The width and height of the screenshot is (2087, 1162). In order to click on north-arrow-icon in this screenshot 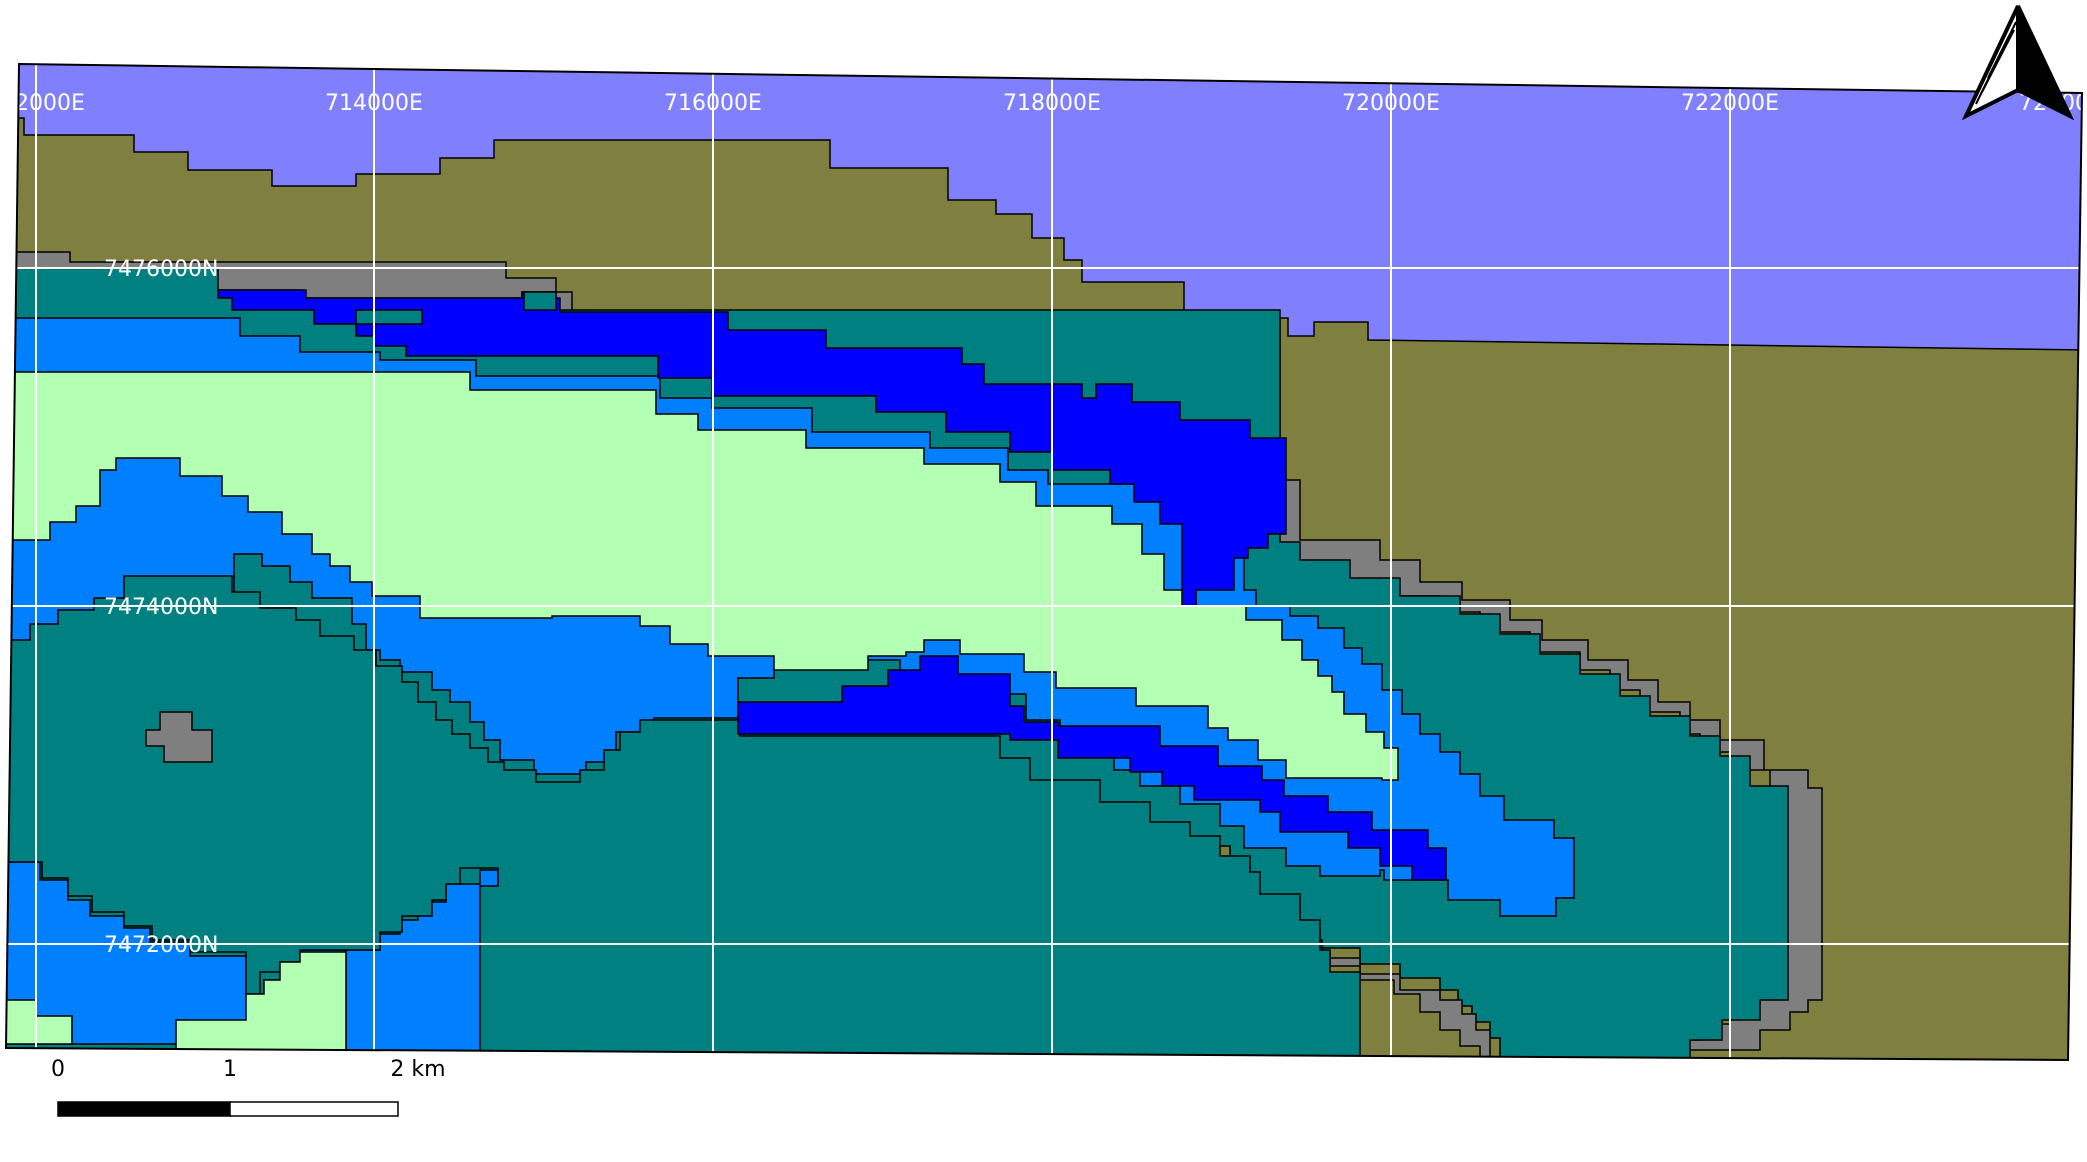, I will do `click(2018, 63)`.